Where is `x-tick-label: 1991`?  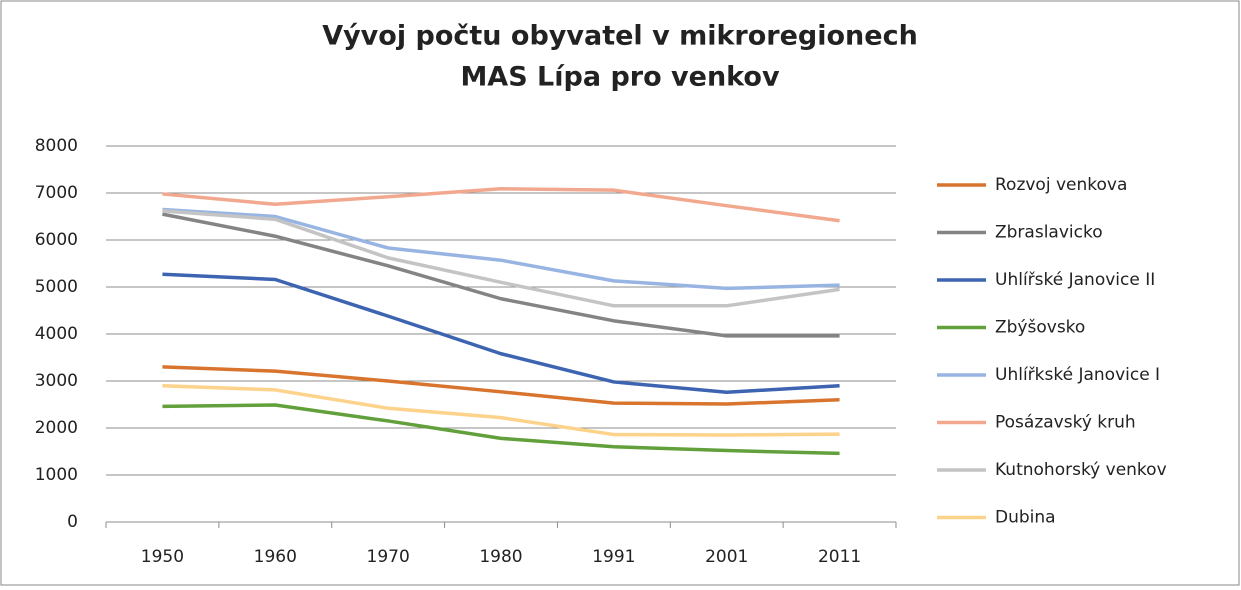
x-tick-label: 1991 is located at coordinates (613, 557).